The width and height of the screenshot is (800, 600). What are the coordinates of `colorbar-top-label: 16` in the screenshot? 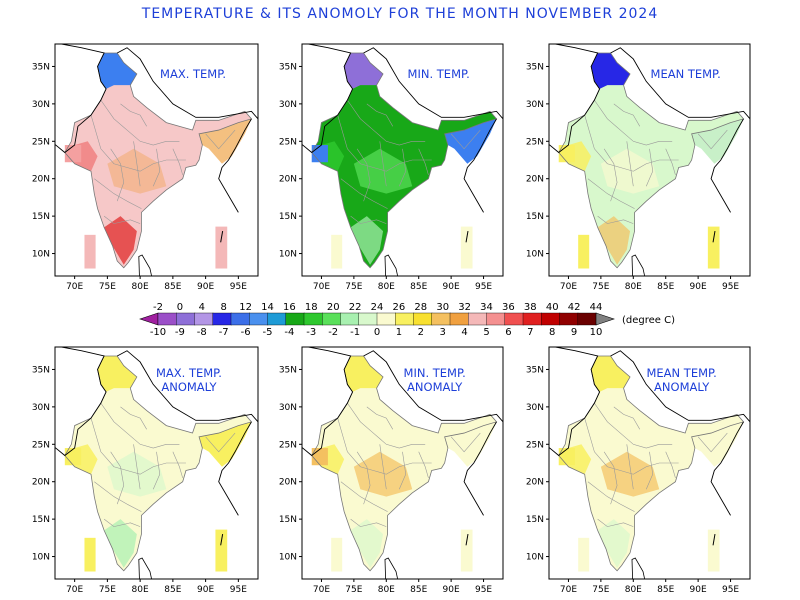 It's located at (289, 307).